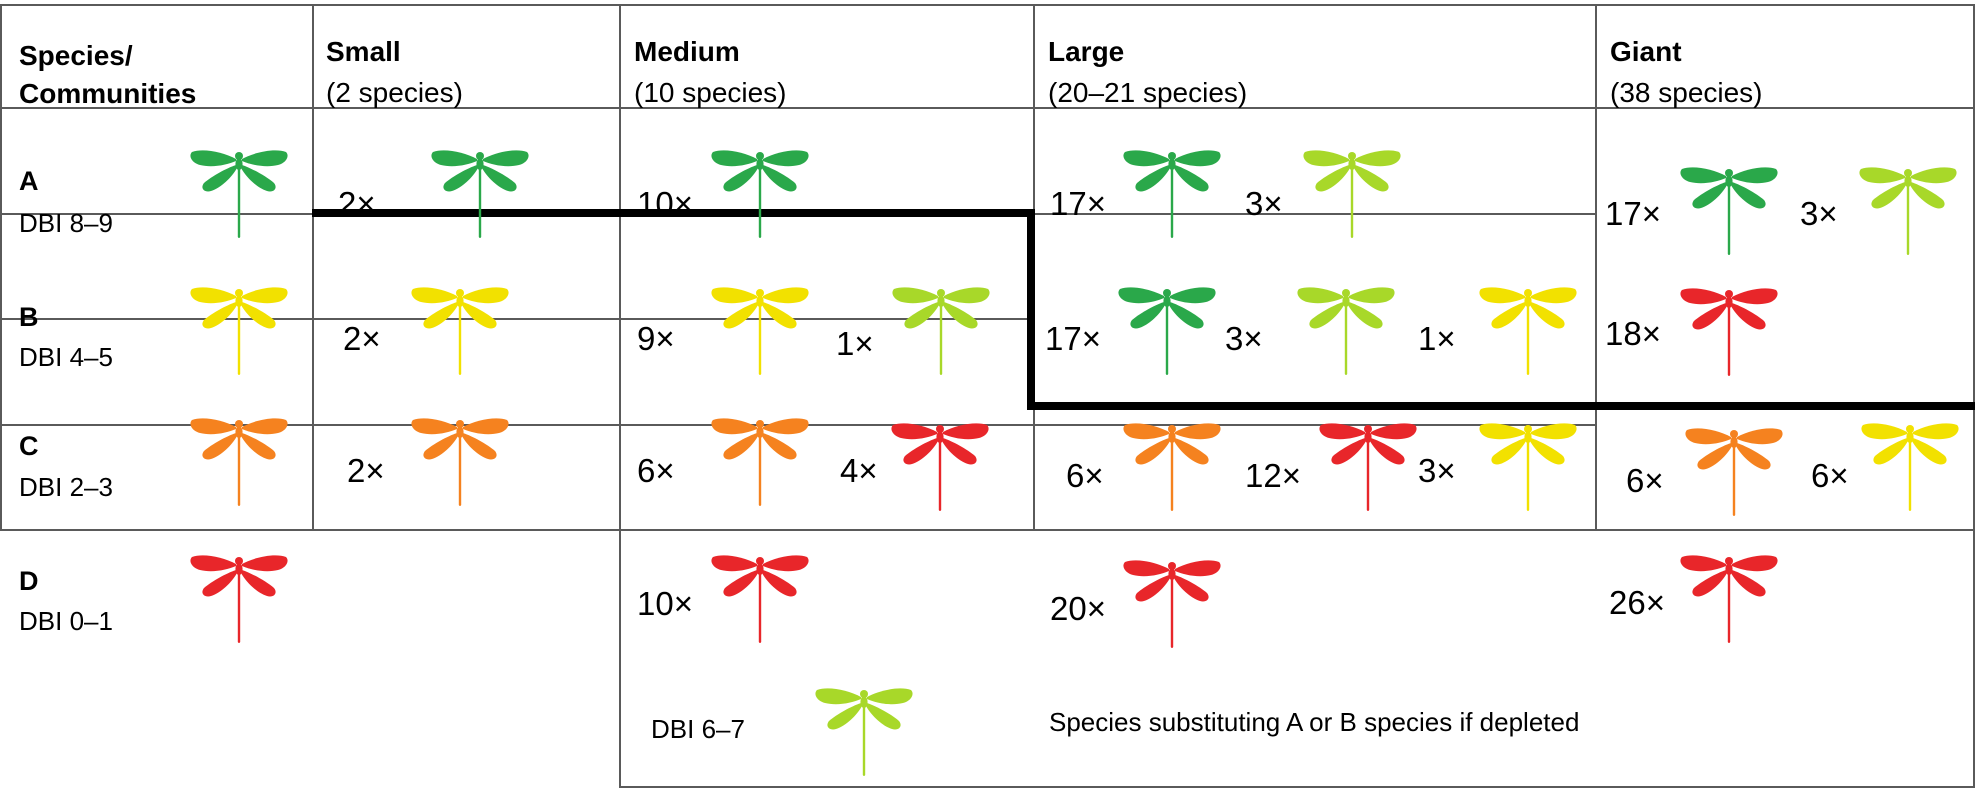  What do you see at coordinates (1297, 787) in the screenshot?
I see `grid-line-legend-bottom` at bounding box center [1297, 787].